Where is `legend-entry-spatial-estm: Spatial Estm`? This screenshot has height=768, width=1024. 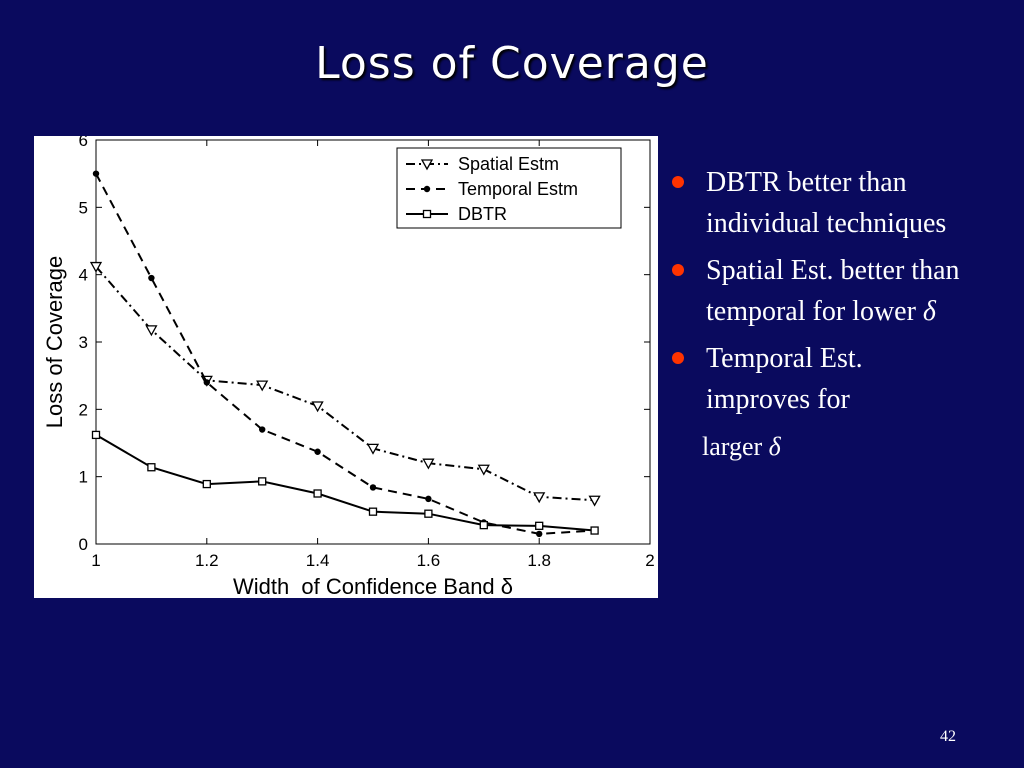 legend-entry-spatial-estm: Spatial Estm is located at coordinates (482, 164).